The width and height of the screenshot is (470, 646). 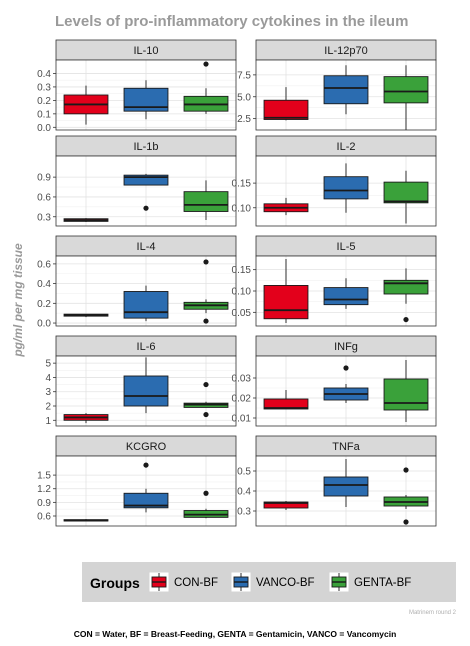 I want to click on facet-label: IL-12p70, so click(x=345, y=51).